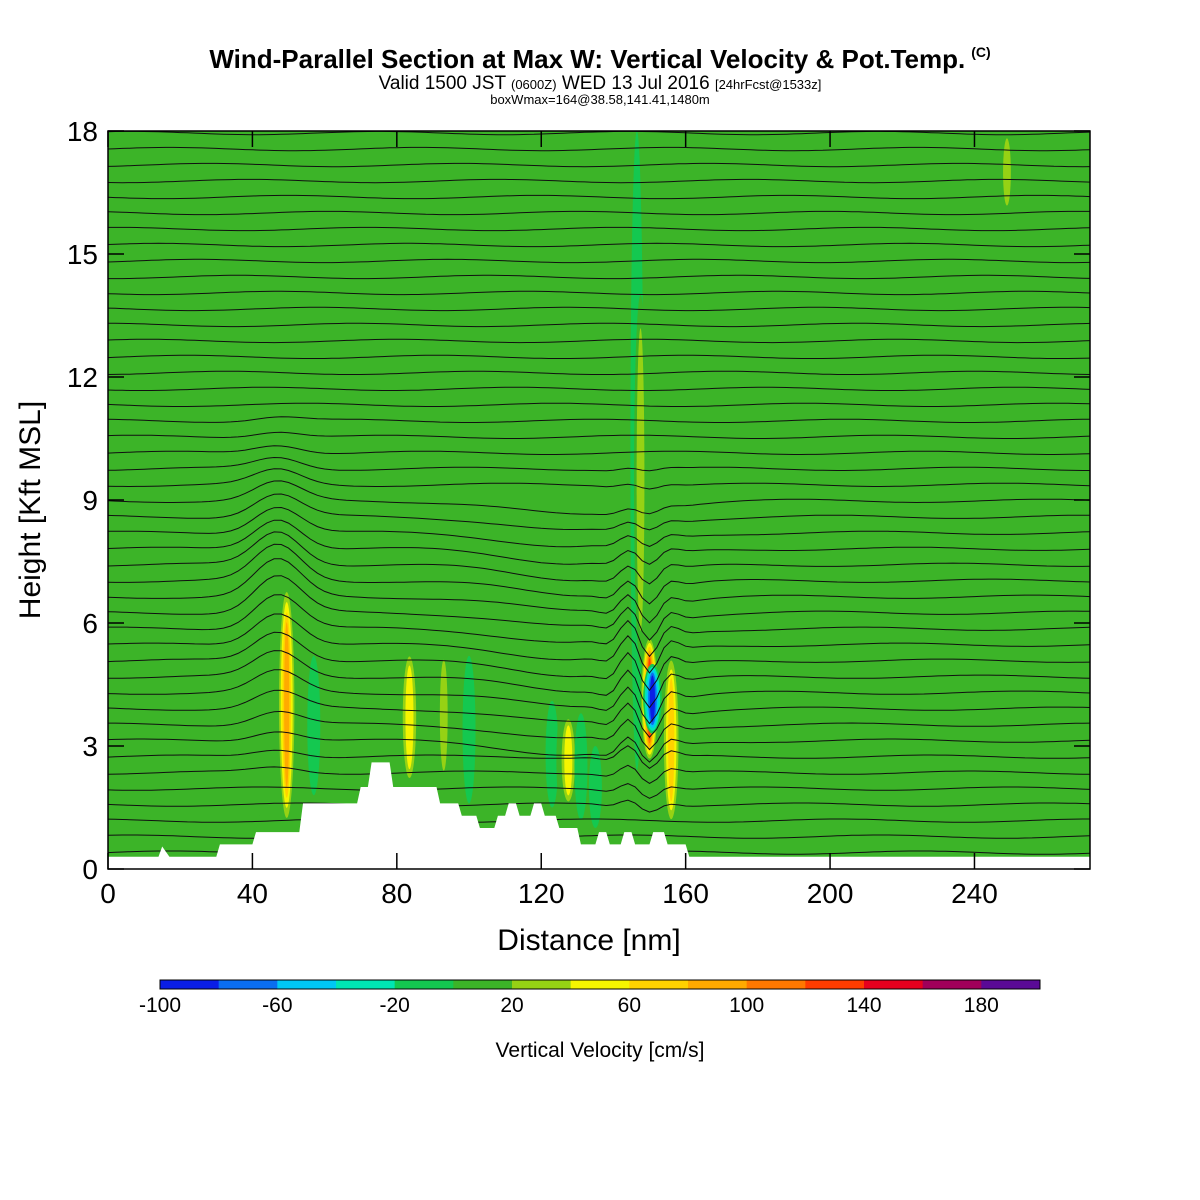  What do you see at coordinates (442, 83) in the screenshot?
I see `valid-time-local: Valid 1500 JST` at bounding box center [442, 83].